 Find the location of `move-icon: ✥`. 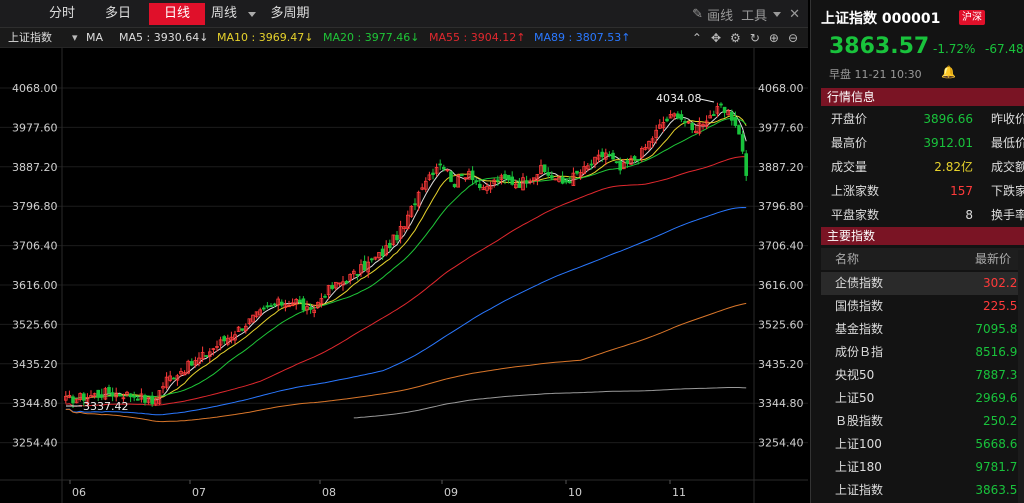

move-icon: ✥ is located at coordinates (716, 38).